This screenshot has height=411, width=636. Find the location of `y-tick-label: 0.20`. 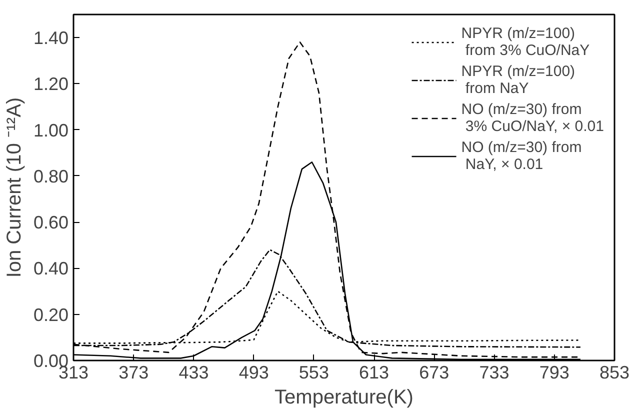

y-tick-label: 0.20 is located at coordinates (51, 314).